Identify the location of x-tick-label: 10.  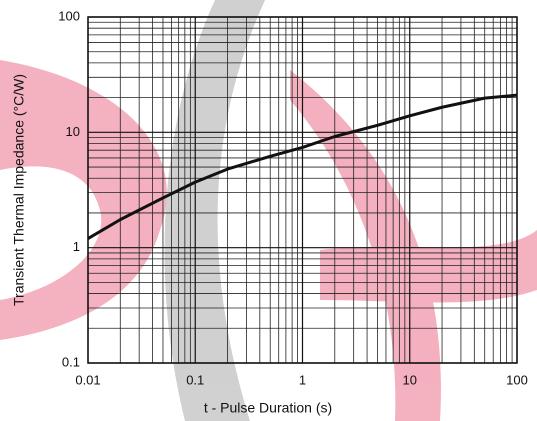
(410, 379).